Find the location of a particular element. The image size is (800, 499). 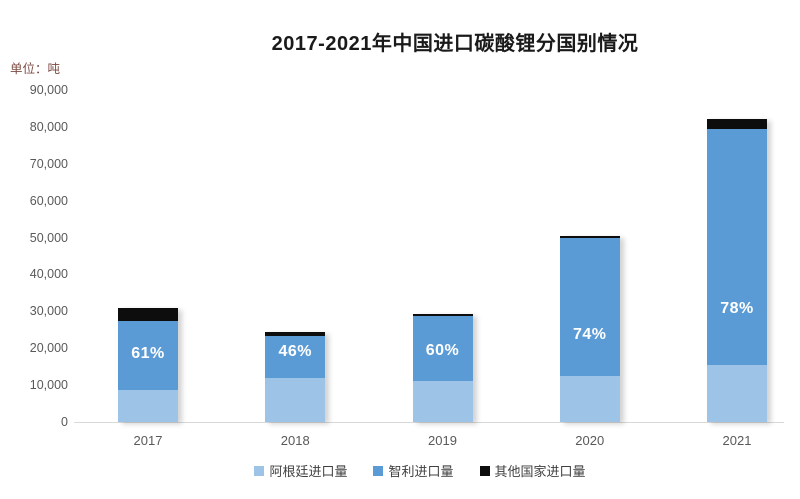

bar-2019-other-countries-segment is located at coordinates (442, 315).